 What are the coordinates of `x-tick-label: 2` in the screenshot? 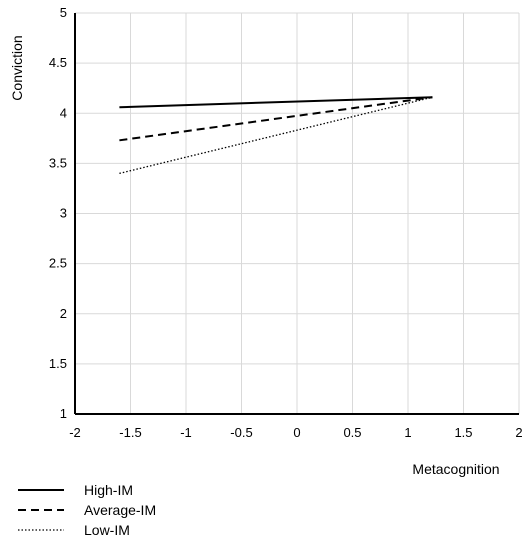 It's located at (518, 432).